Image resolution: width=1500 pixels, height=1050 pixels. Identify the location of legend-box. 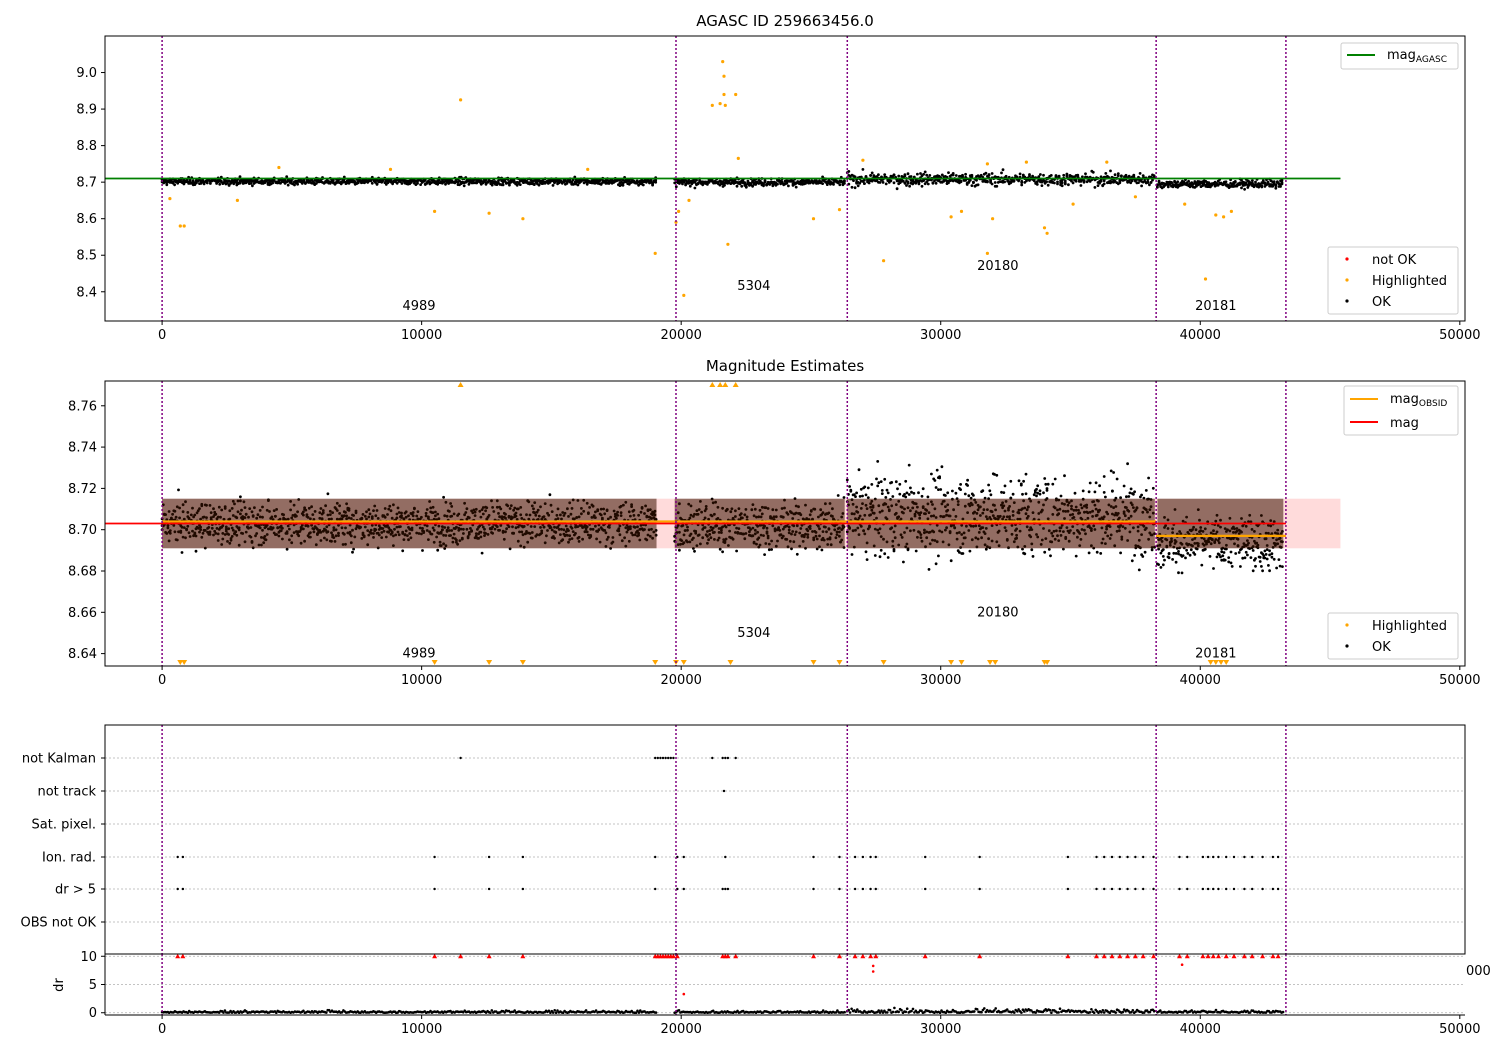
(1399, 56).